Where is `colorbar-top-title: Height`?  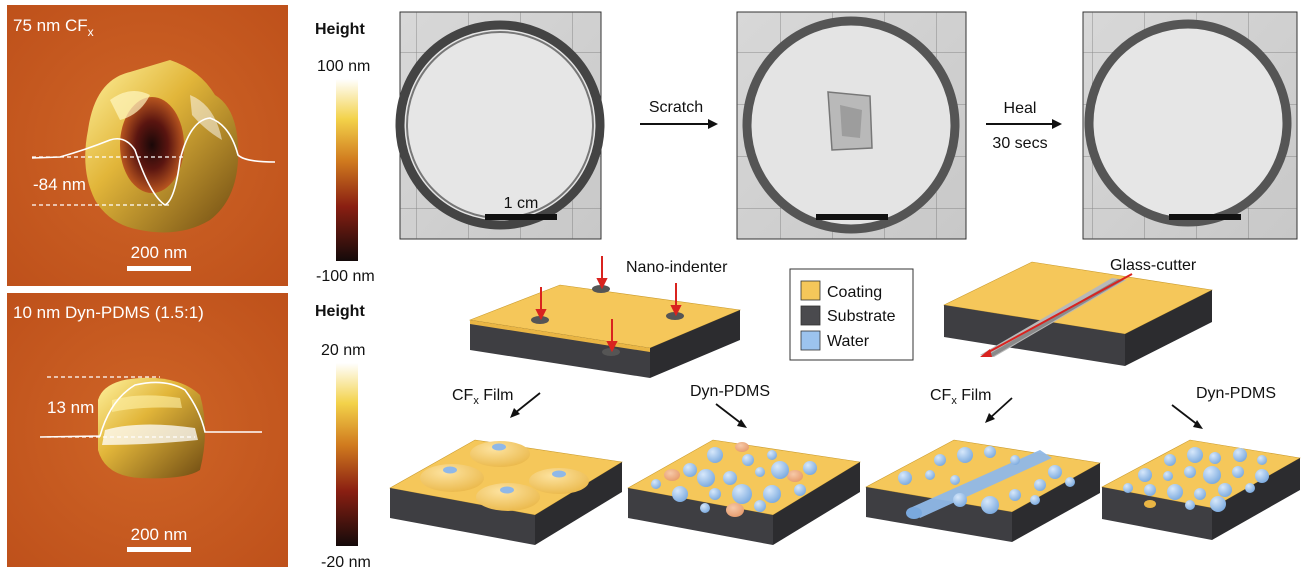 colorbar-top-title: Height is located at coordinates (340, 29).